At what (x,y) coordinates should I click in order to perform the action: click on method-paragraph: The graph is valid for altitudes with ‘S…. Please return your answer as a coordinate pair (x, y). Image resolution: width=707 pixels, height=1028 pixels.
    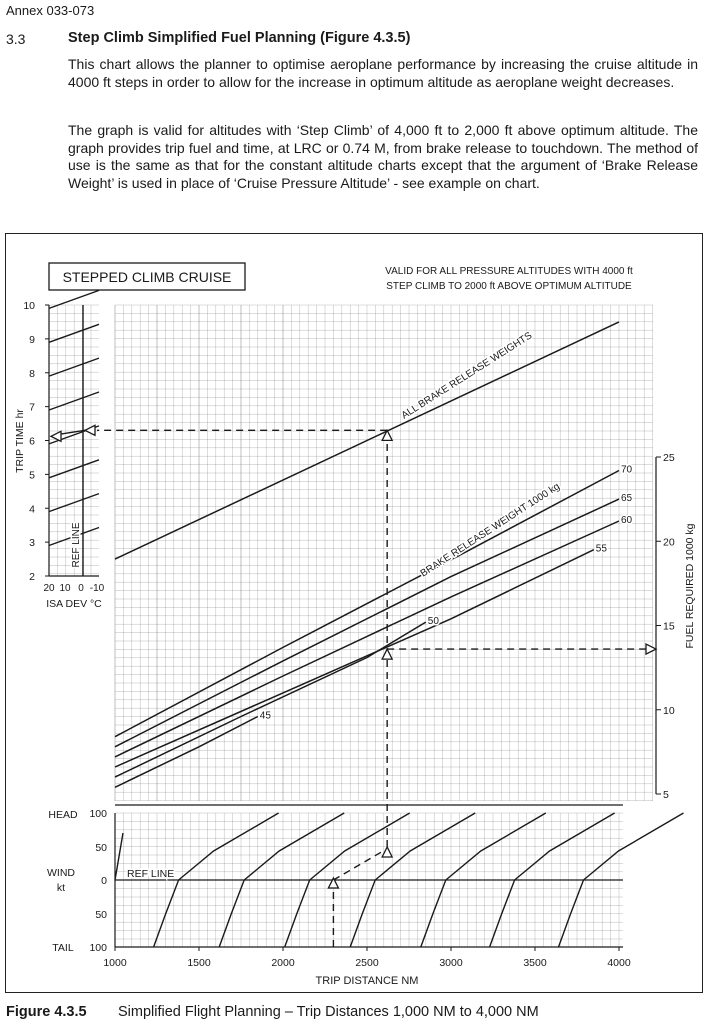
    Looking at the image, I should click on (383, 156).